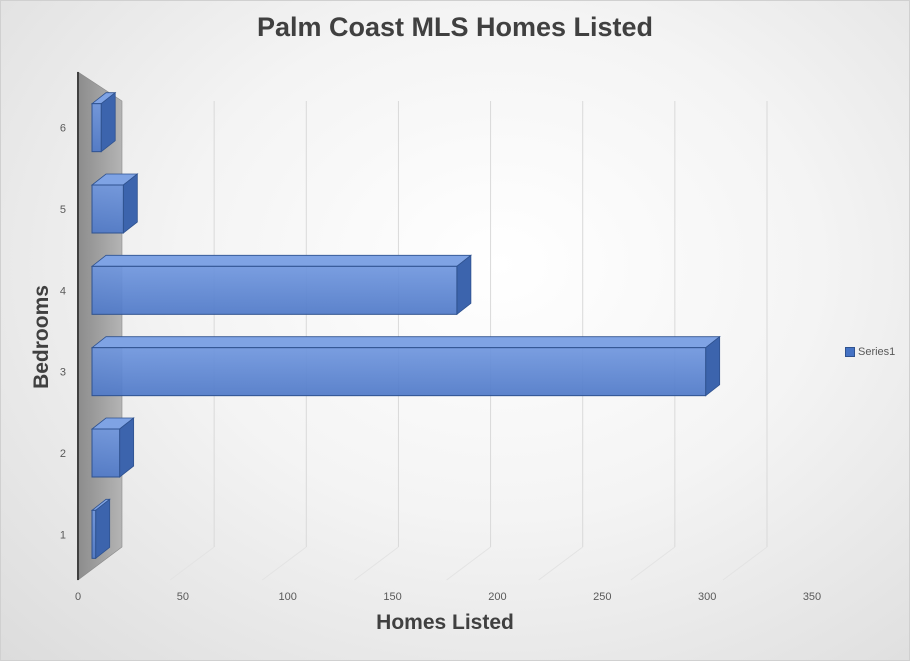 Image resolution: width=910 pixels, height=661 pixels. I want to click on x-tick-label: 150, so click(392, 597).